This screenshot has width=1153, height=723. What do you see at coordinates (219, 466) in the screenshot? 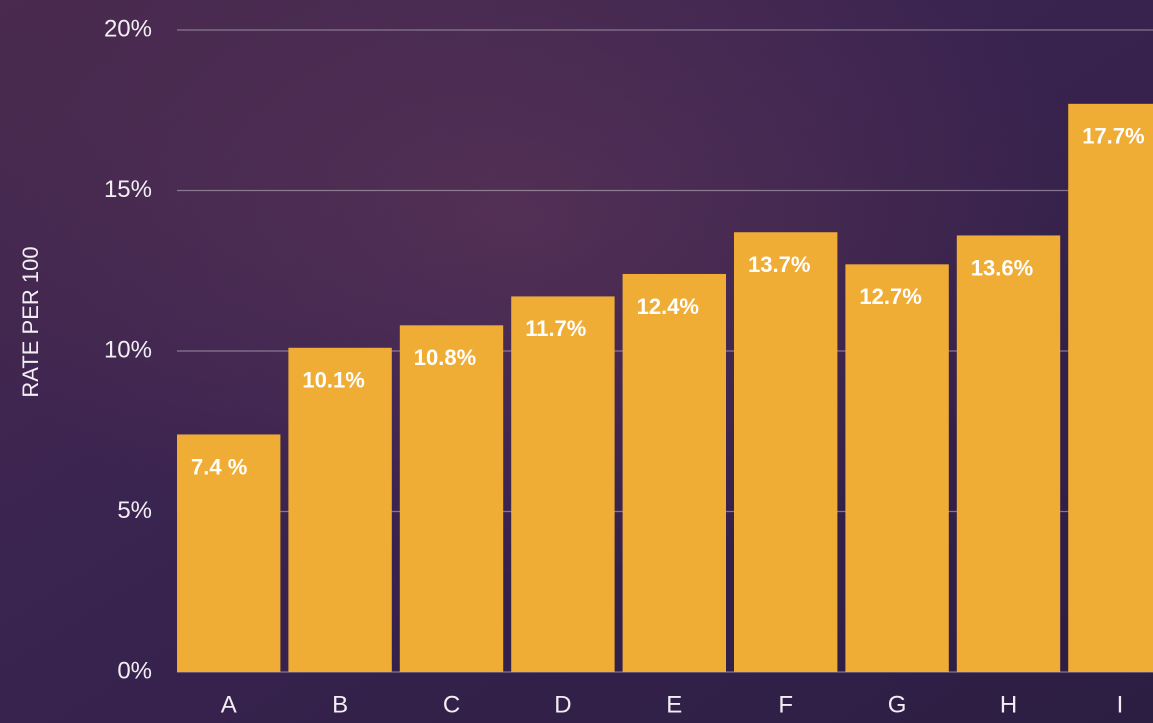
I see `value-label: 7.4 %` at bounding box center [219, 466].